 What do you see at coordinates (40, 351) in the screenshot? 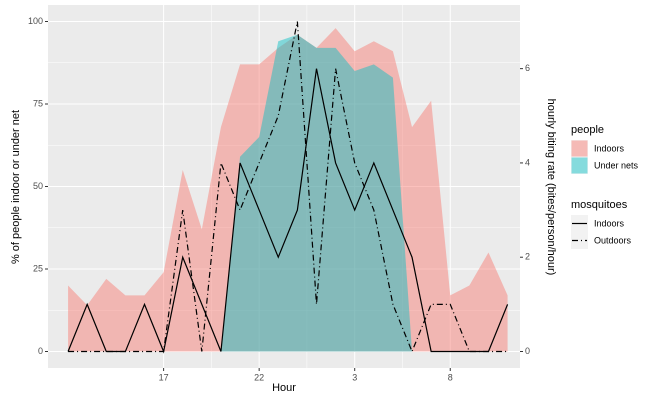
I see `y-tick-label: 0` at bounding box center [40, 351].